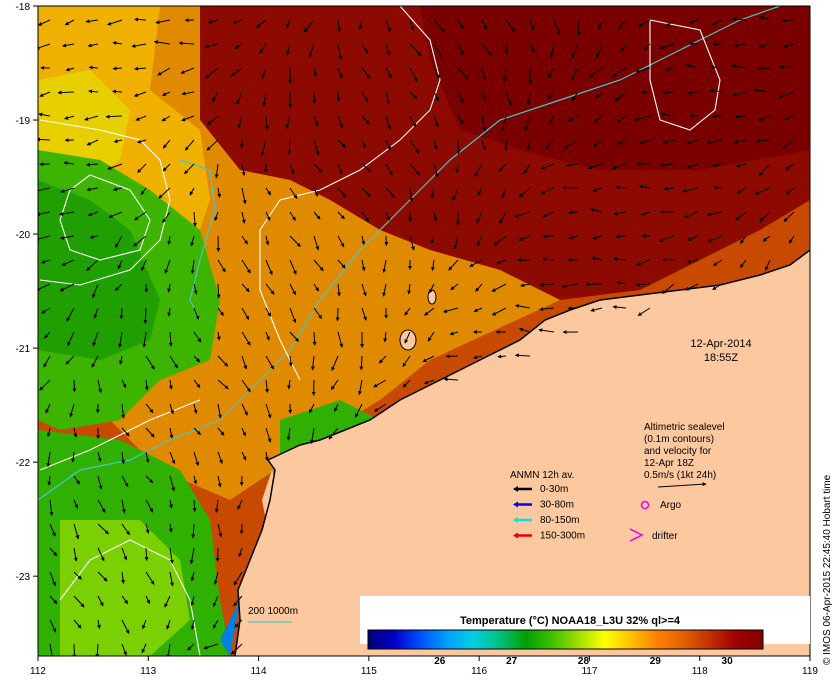 The height and width of the screenshot is (680, 840). Describe the element at coordinates (562, 536) in the screenshot. I see `anmn-label: 150-300m` at that location.